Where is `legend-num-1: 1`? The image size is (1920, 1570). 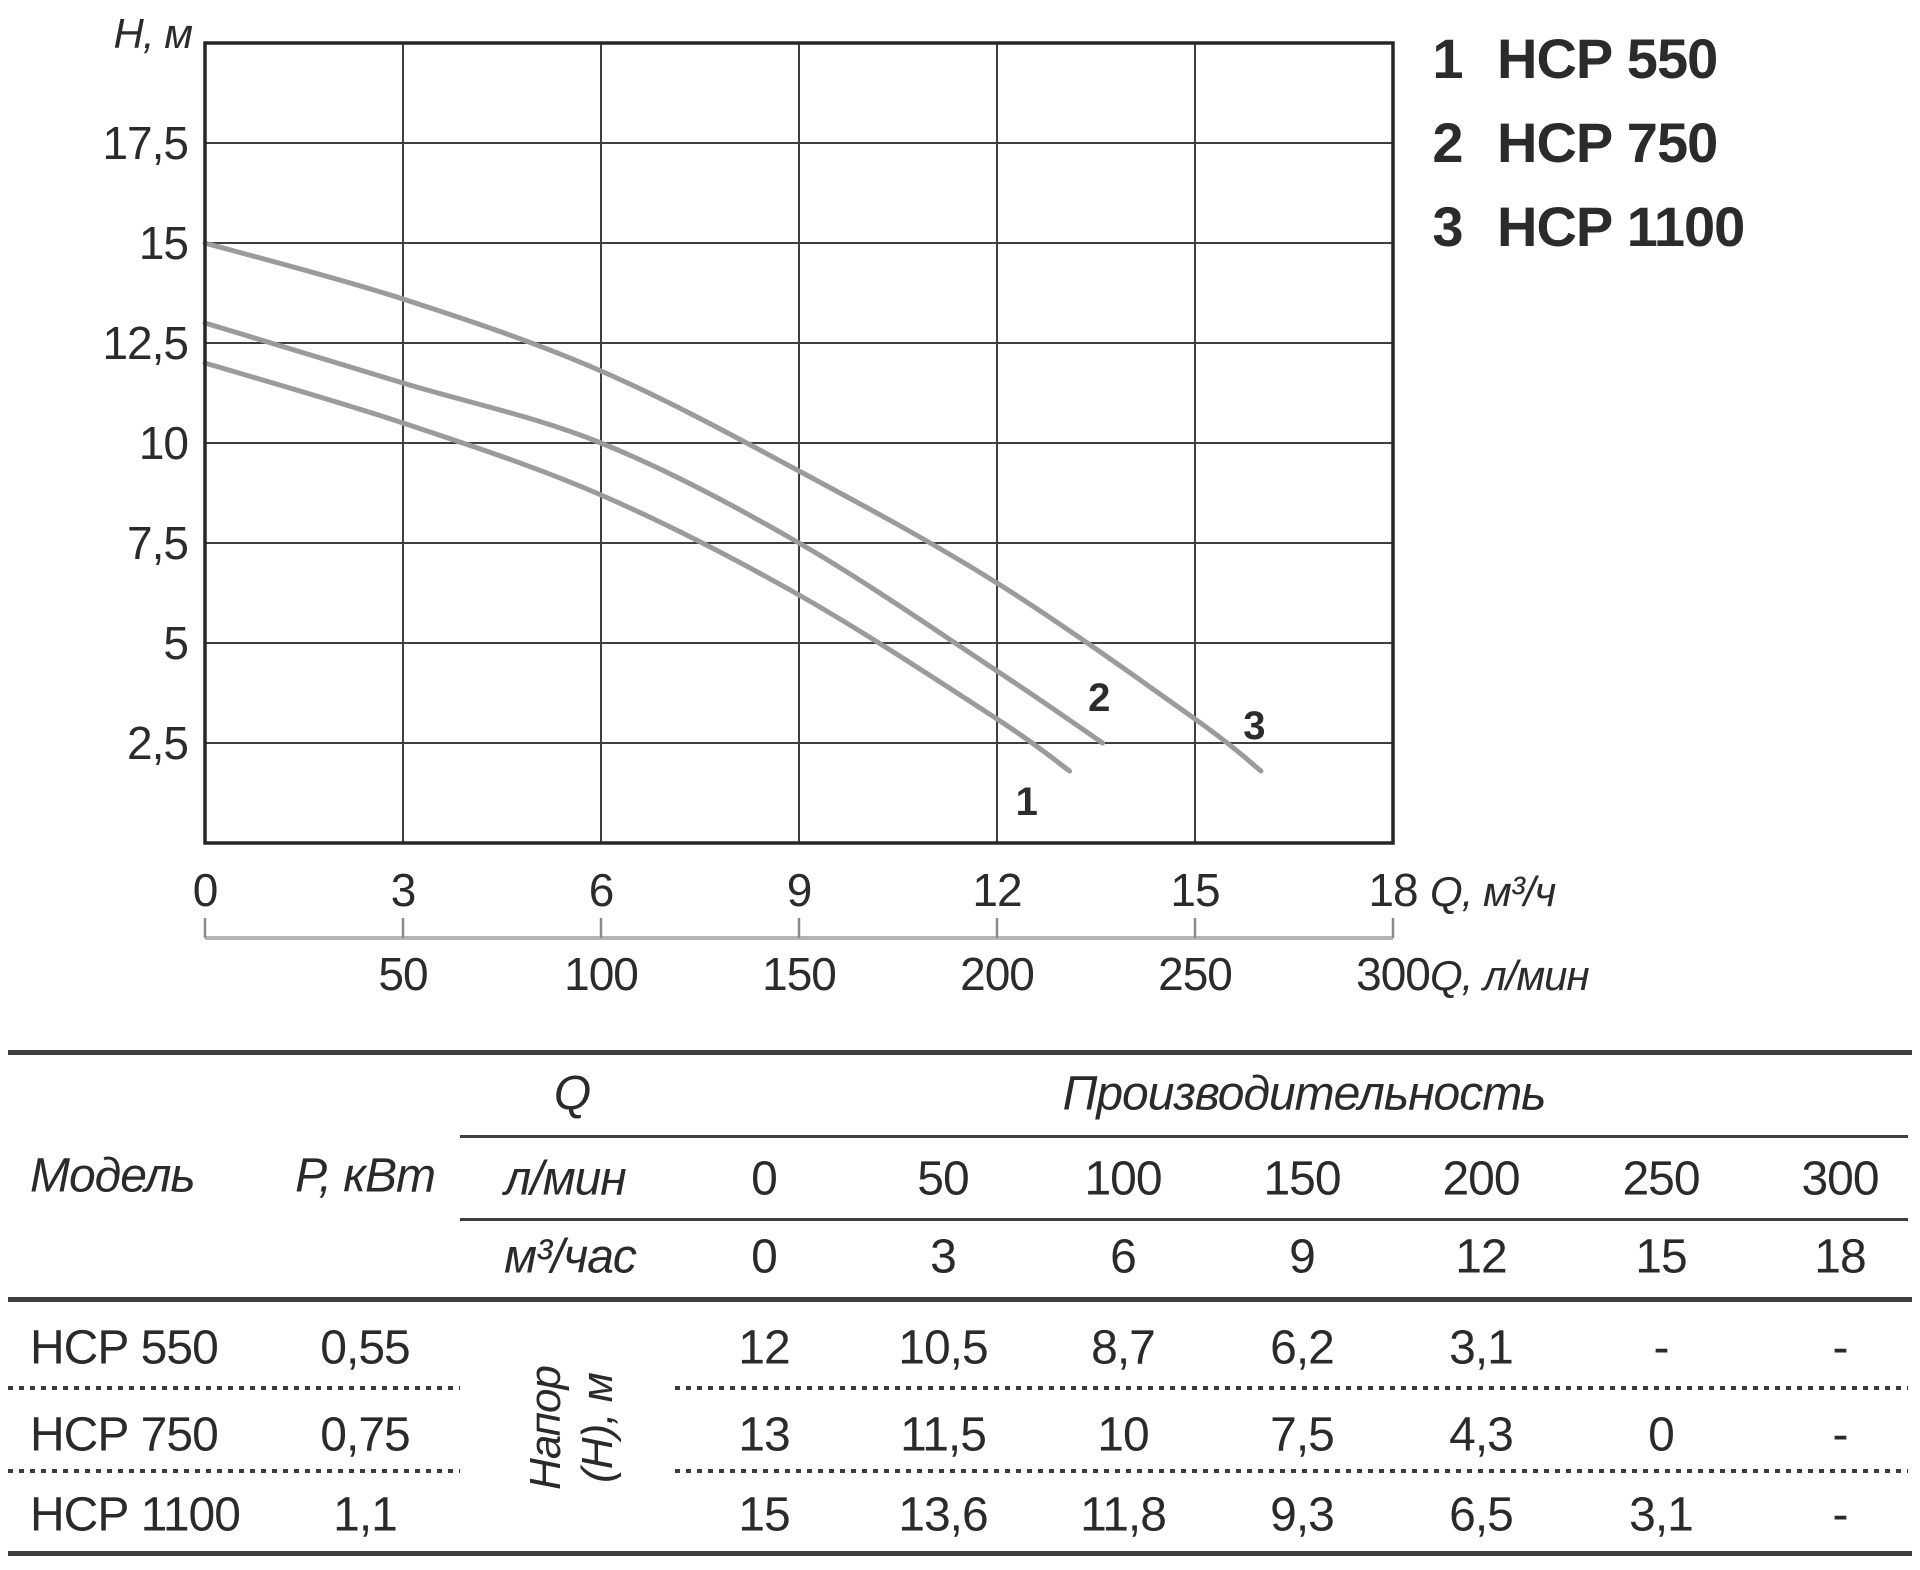
legend-num-1: 1 is located at coordinates (1447, 58).